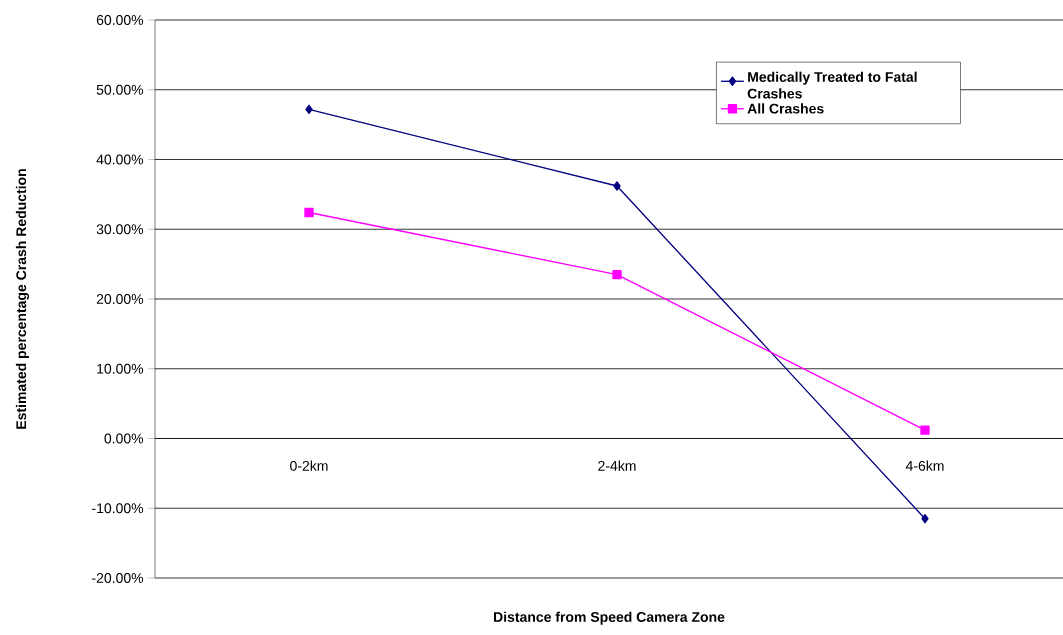 The height and width of the screenshot is (635, 1063). I want to click on legend-label: All Crashes, so click(785, 108).